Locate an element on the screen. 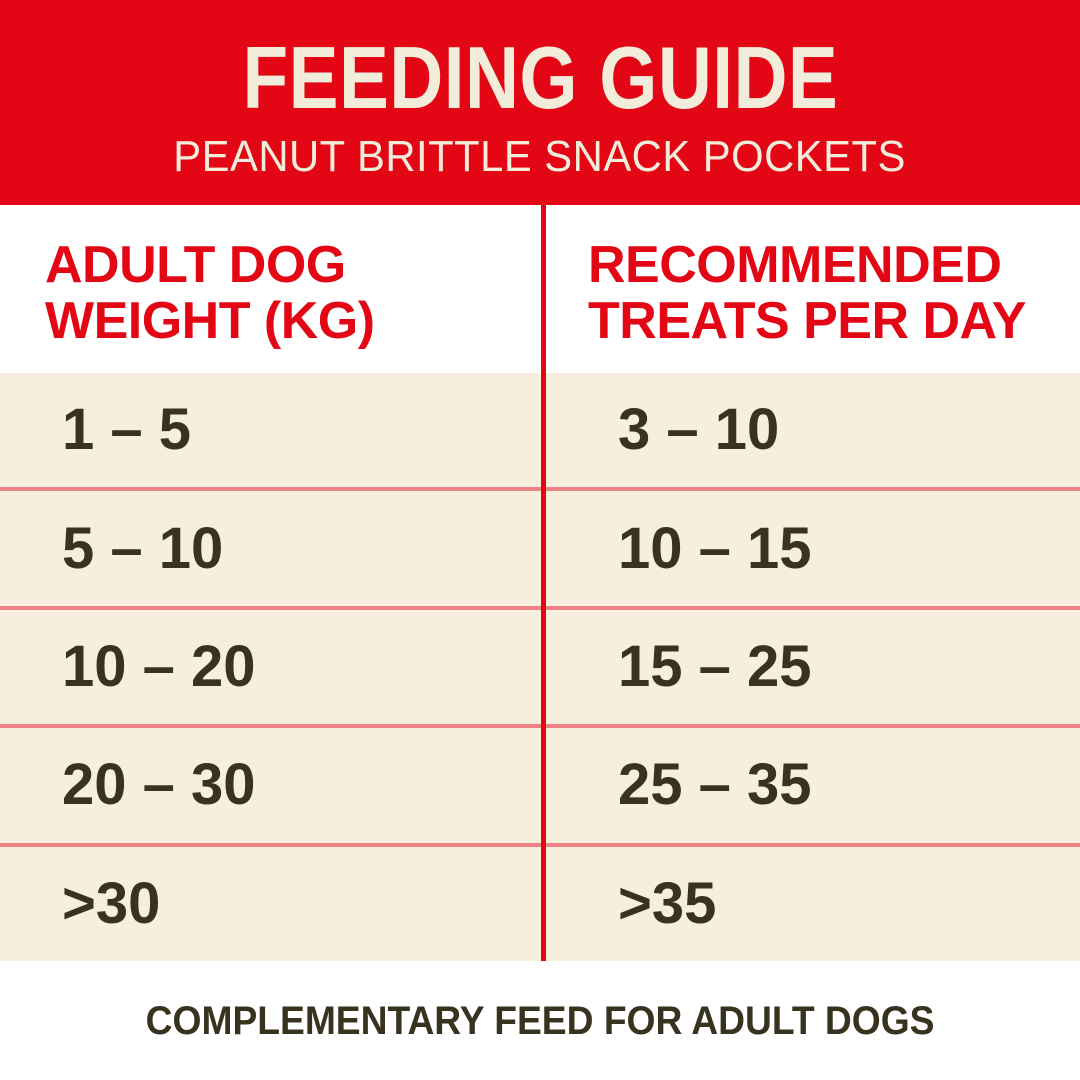 This screenshot has width=1080, height=1080. treats-cell: 3 – 10 is located at coordinates (699, 430).